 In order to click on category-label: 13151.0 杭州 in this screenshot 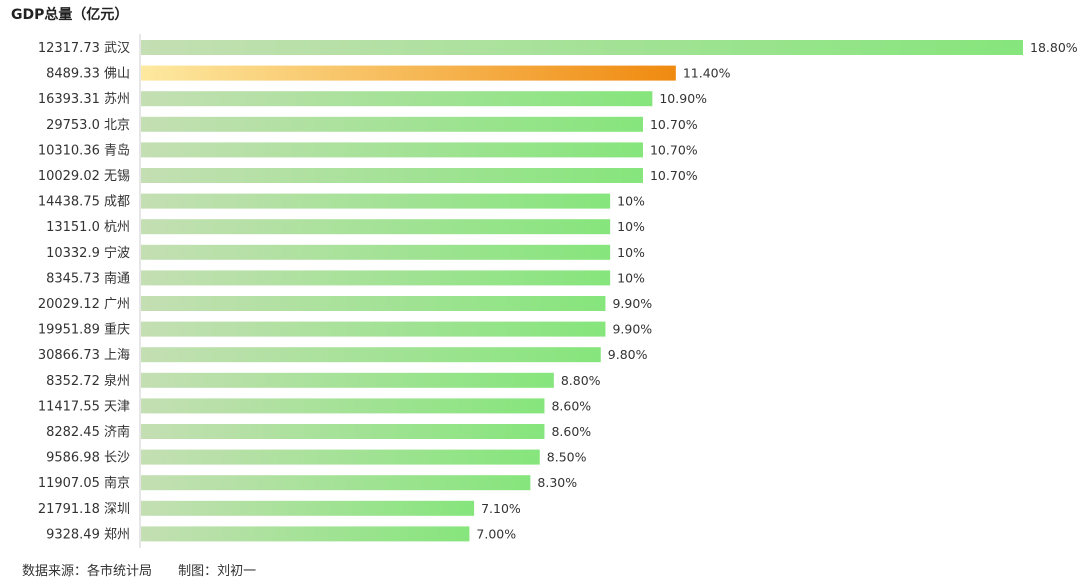, I will do `click(88, 227)`.